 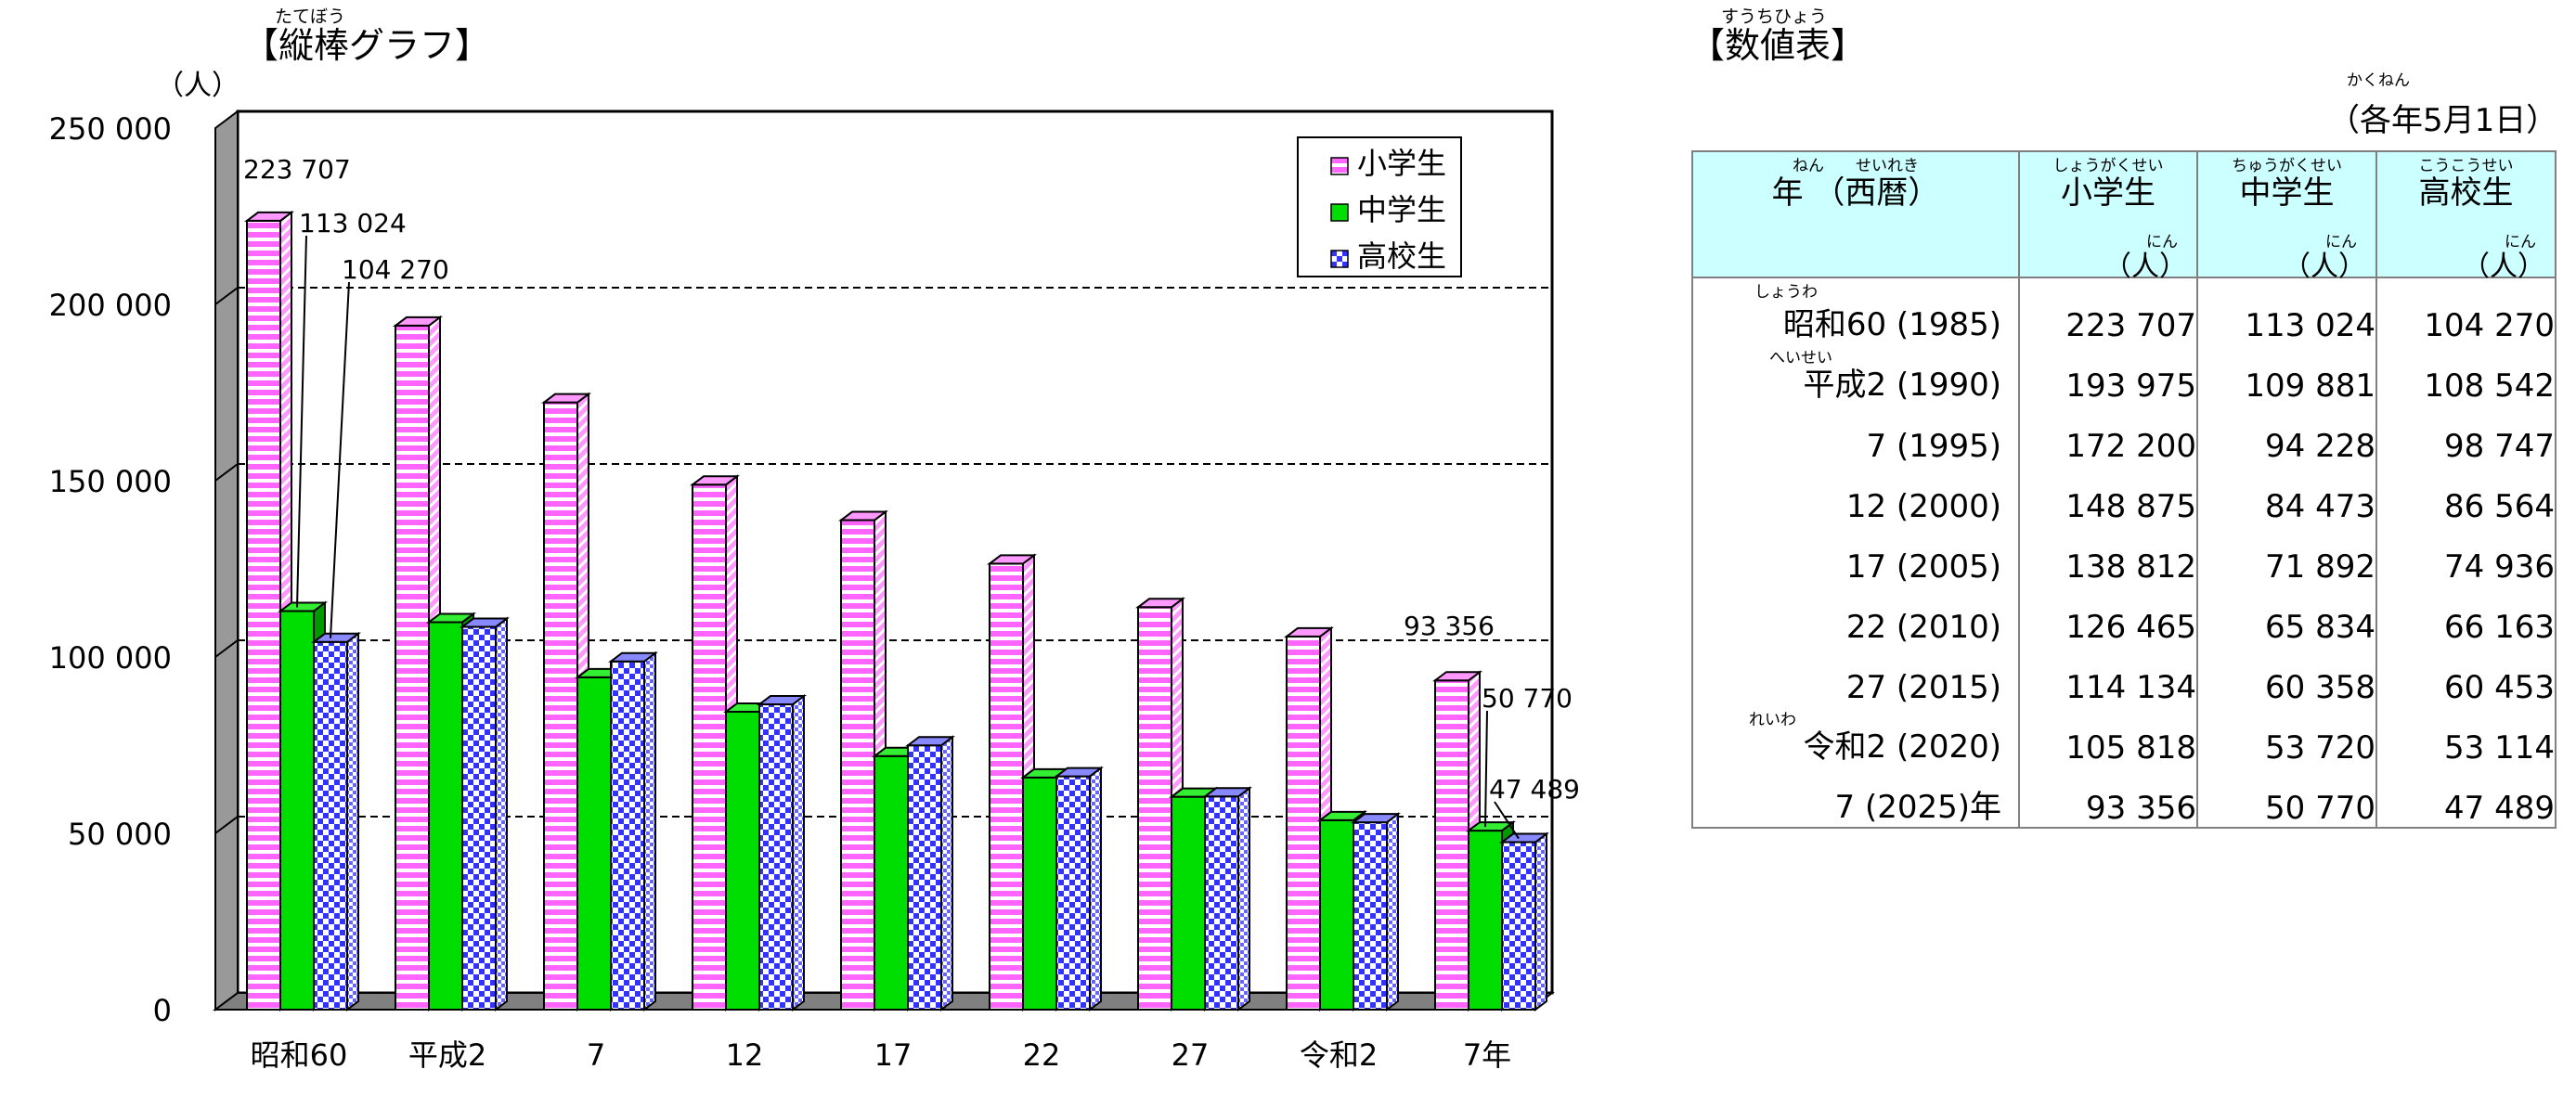 What do you see at coordinates (1449, 626) in the screenshot?
I see `data-label: 93 356` at bounding box center [1449, 626].